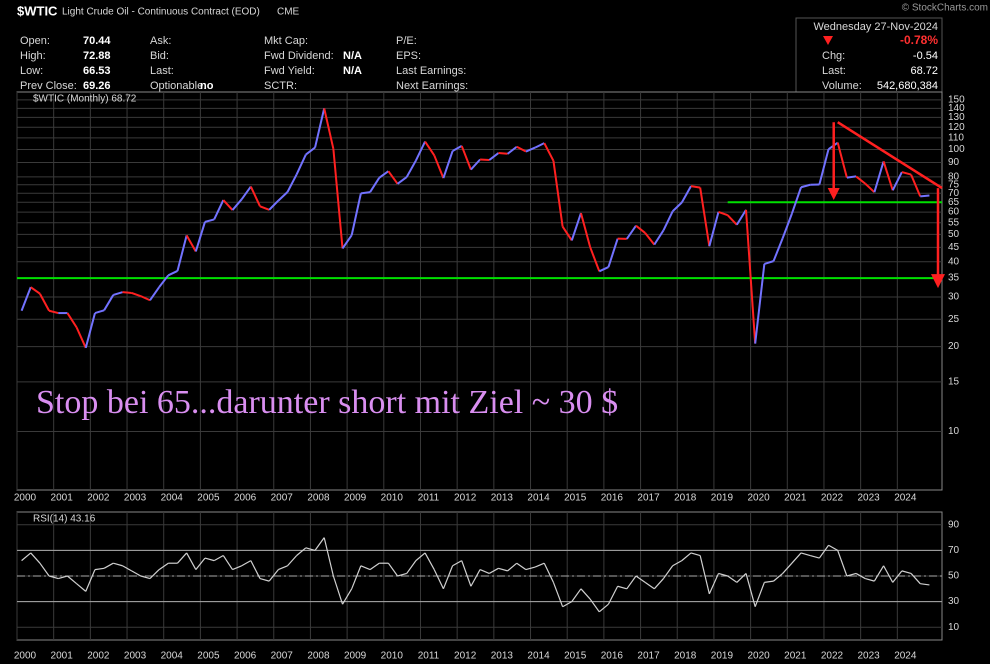  I want to click on field-label: Next Earnings:, so click(432, 86).